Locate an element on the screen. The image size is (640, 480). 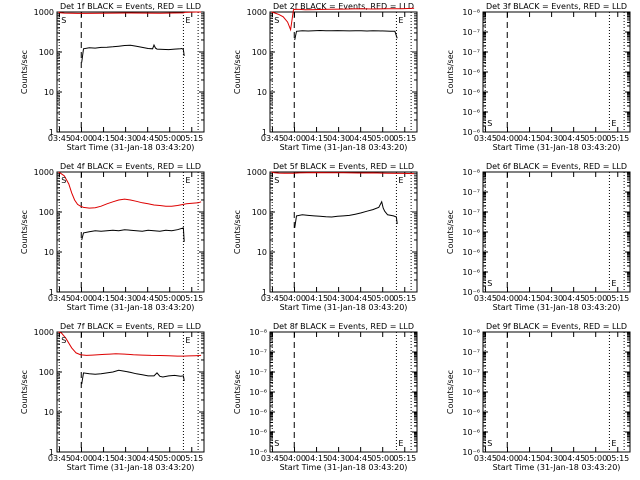
panel-title: Det 3f BLACK = Events, RED = LLD is located at coordinates (556, 6).